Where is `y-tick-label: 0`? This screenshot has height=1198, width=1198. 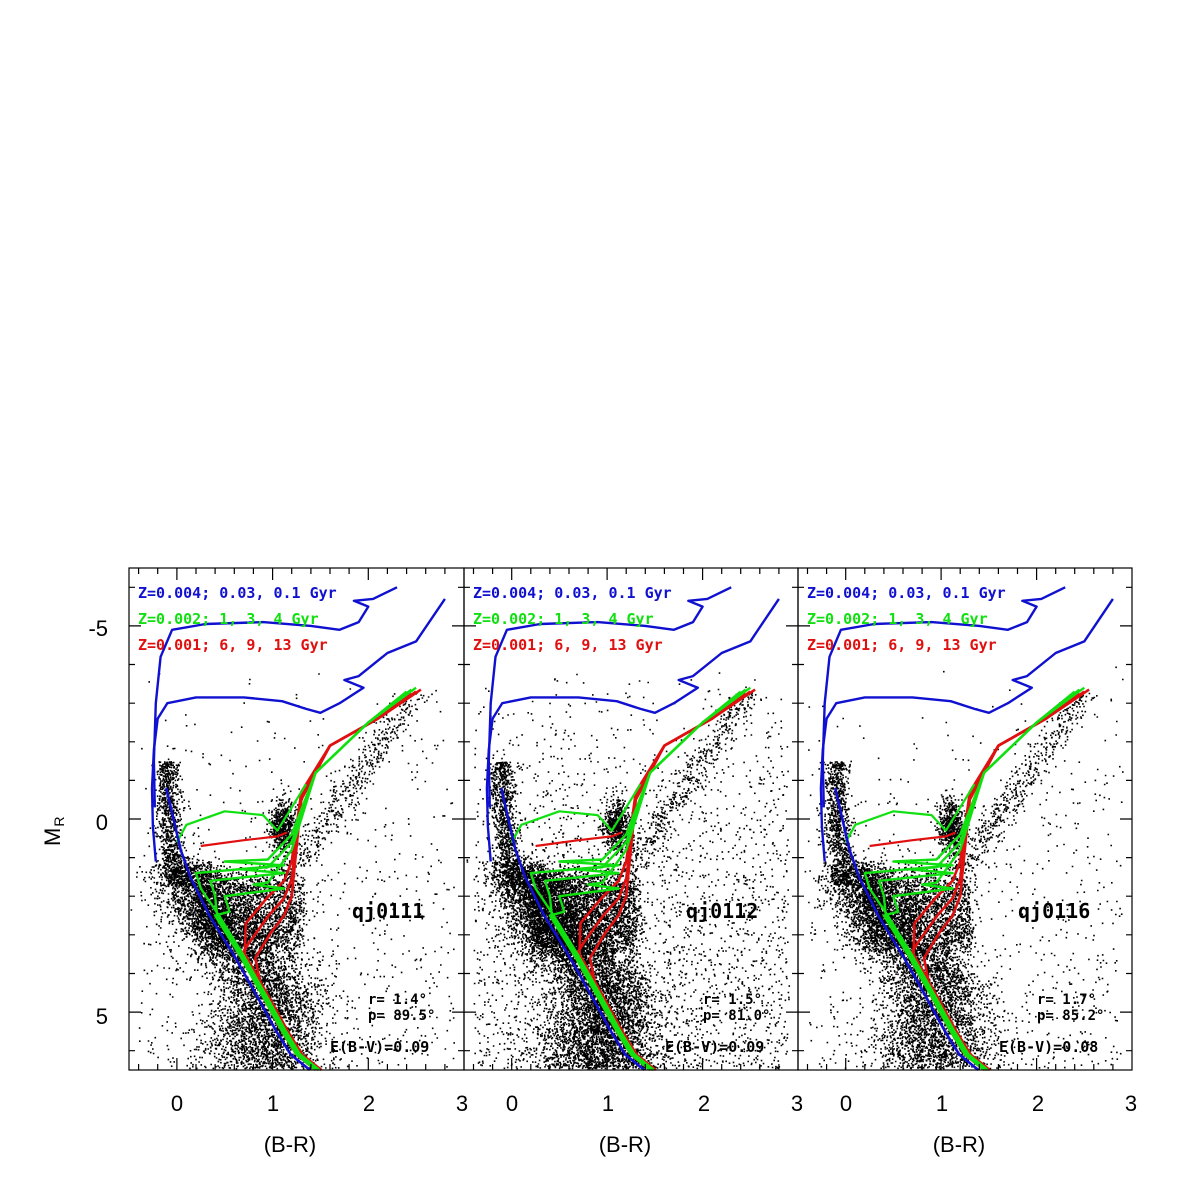
y-tick-label: 0 is located at coordinates (102, 822).